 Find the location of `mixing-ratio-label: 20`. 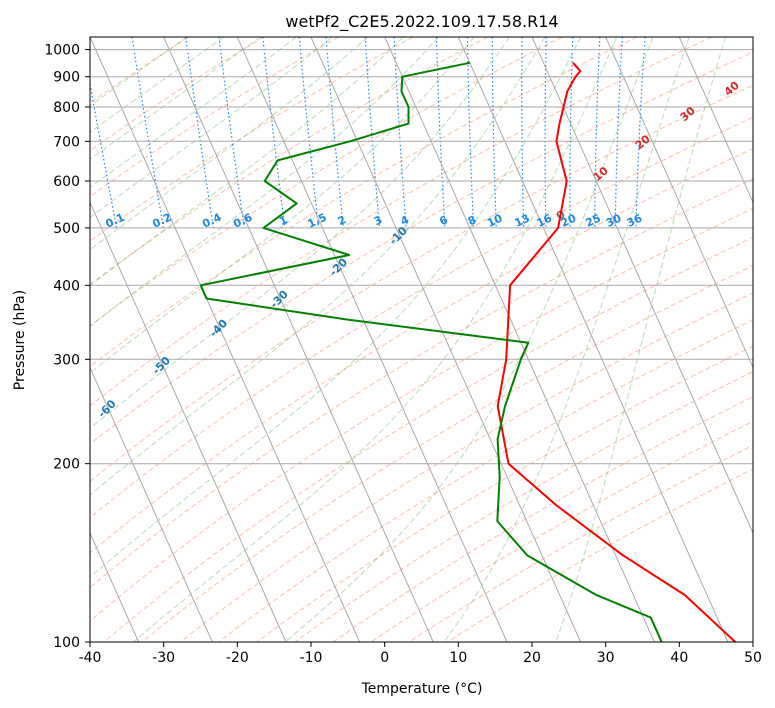

mixing-ratio-label: 20 is located at coordinates (569, 220).